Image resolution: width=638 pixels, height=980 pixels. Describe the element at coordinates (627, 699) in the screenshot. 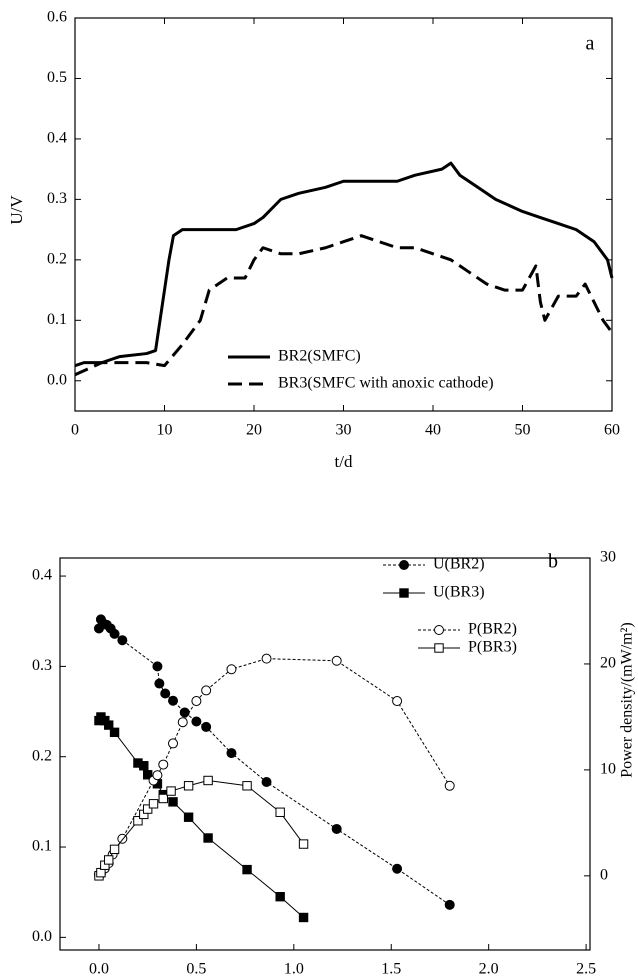

I see `y2-axis-label: Power density/(mW/m²)` at that location.